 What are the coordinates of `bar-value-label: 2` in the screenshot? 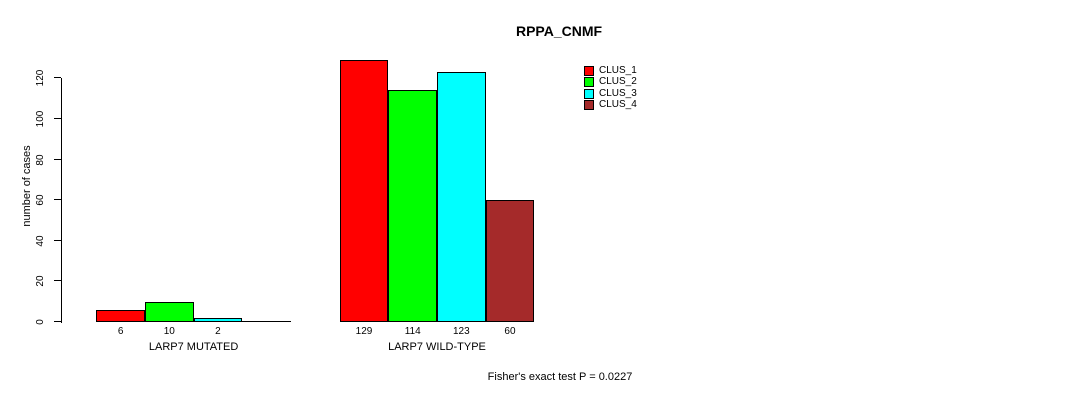 It's located at (218, 331).